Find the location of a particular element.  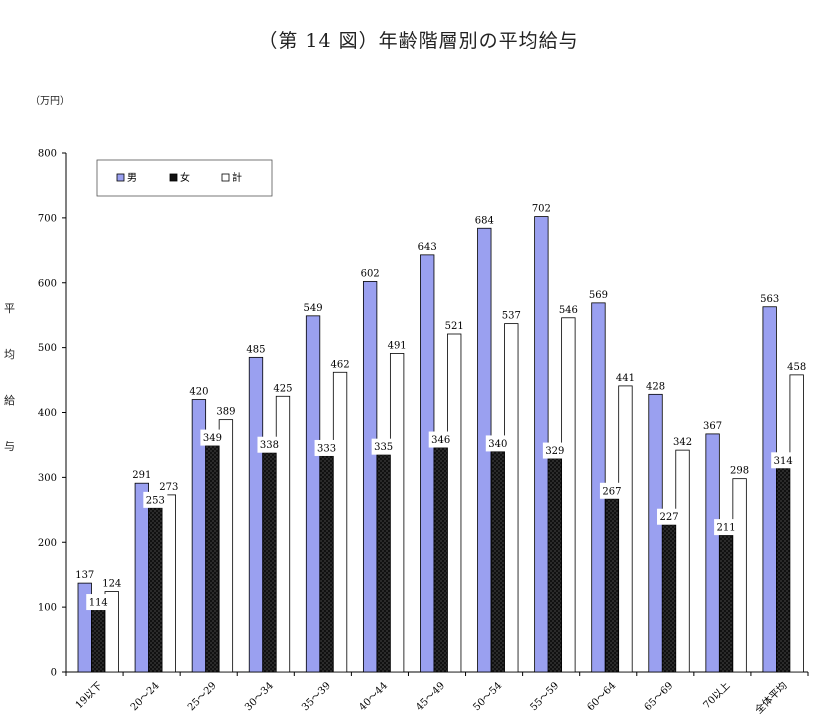

female-data-label: 335 is located at coordinates (383, 447).